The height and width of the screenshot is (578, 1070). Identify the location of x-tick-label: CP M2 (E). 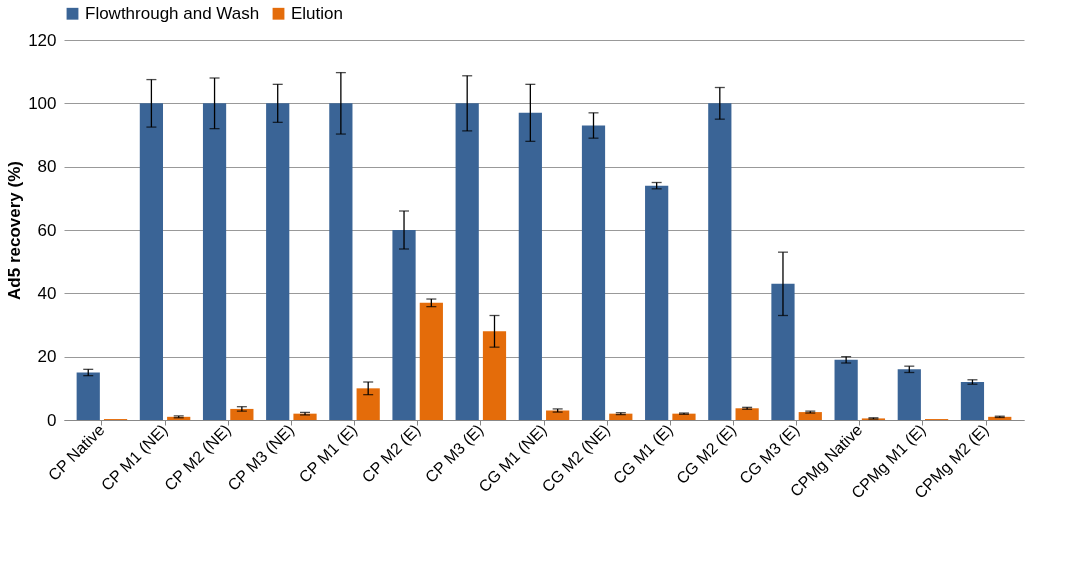
(391, 453).